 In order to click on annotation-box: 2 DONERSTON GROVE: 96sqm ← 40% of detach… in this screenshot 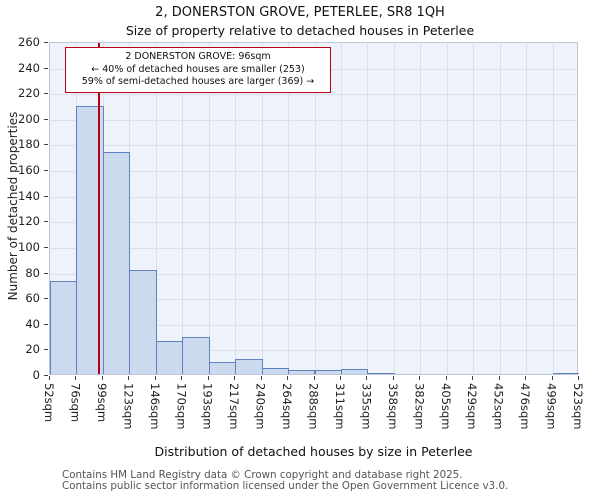, I will do `click(198, 70)`.